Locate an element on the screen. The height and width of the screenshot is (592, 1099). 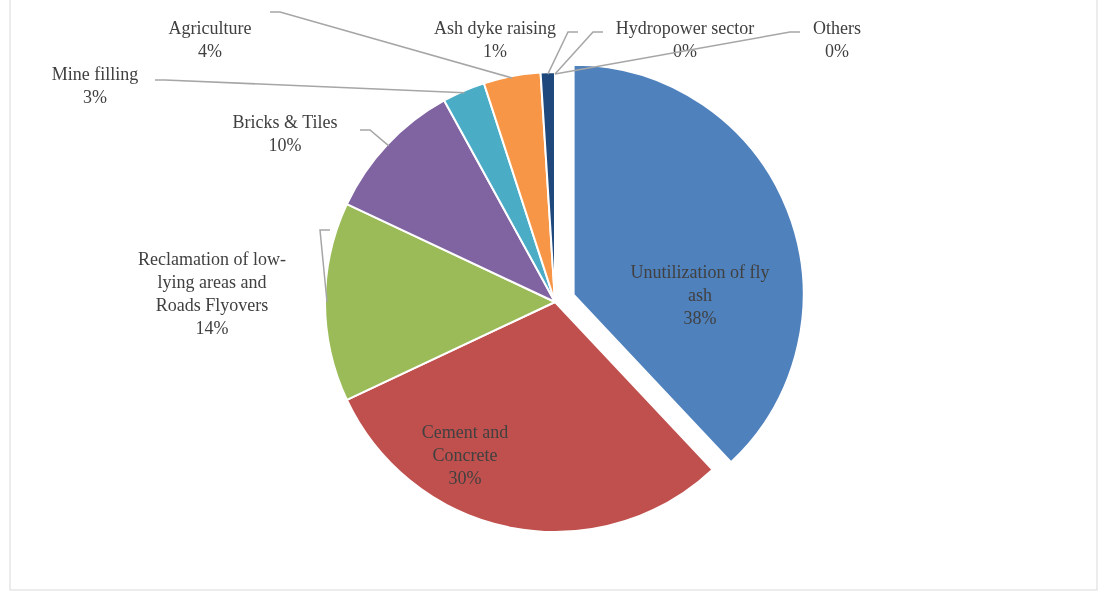
category-label: Hydropower sector is located at coordinates (685, 28).